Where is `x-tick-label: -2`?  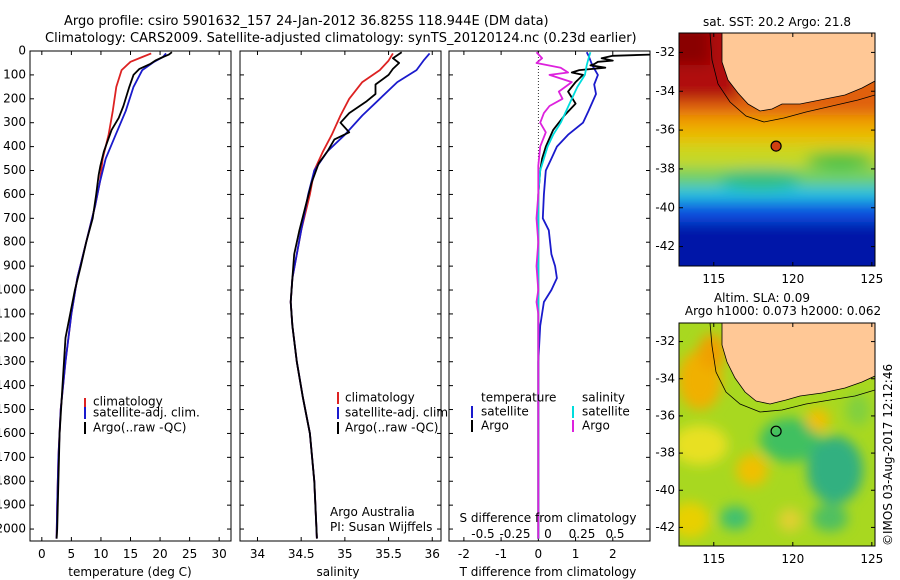 x-tick-label: -2 is located at coordinates (464, 554).